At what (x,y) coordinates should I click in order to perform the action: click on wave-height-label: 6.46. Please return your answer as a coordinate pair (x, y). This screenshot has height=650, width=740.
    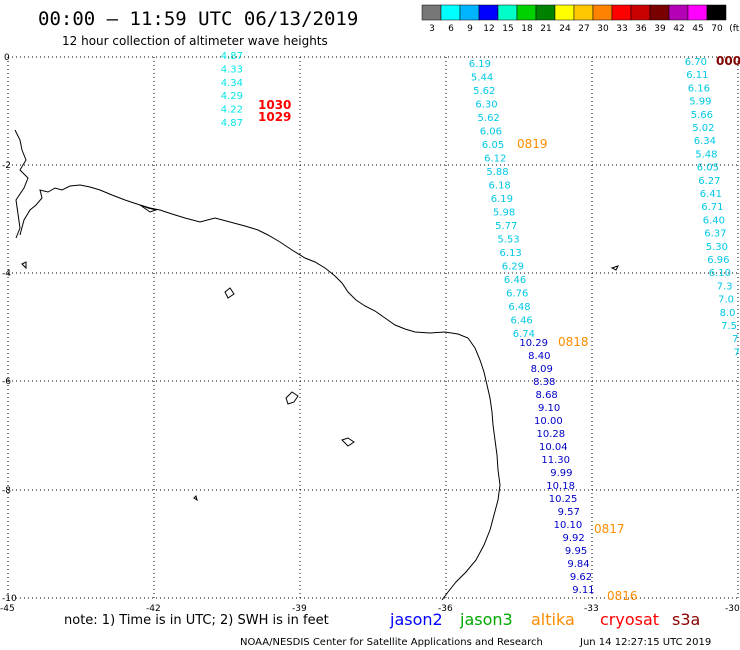
    Looking at the image, I should click on (515, 280).